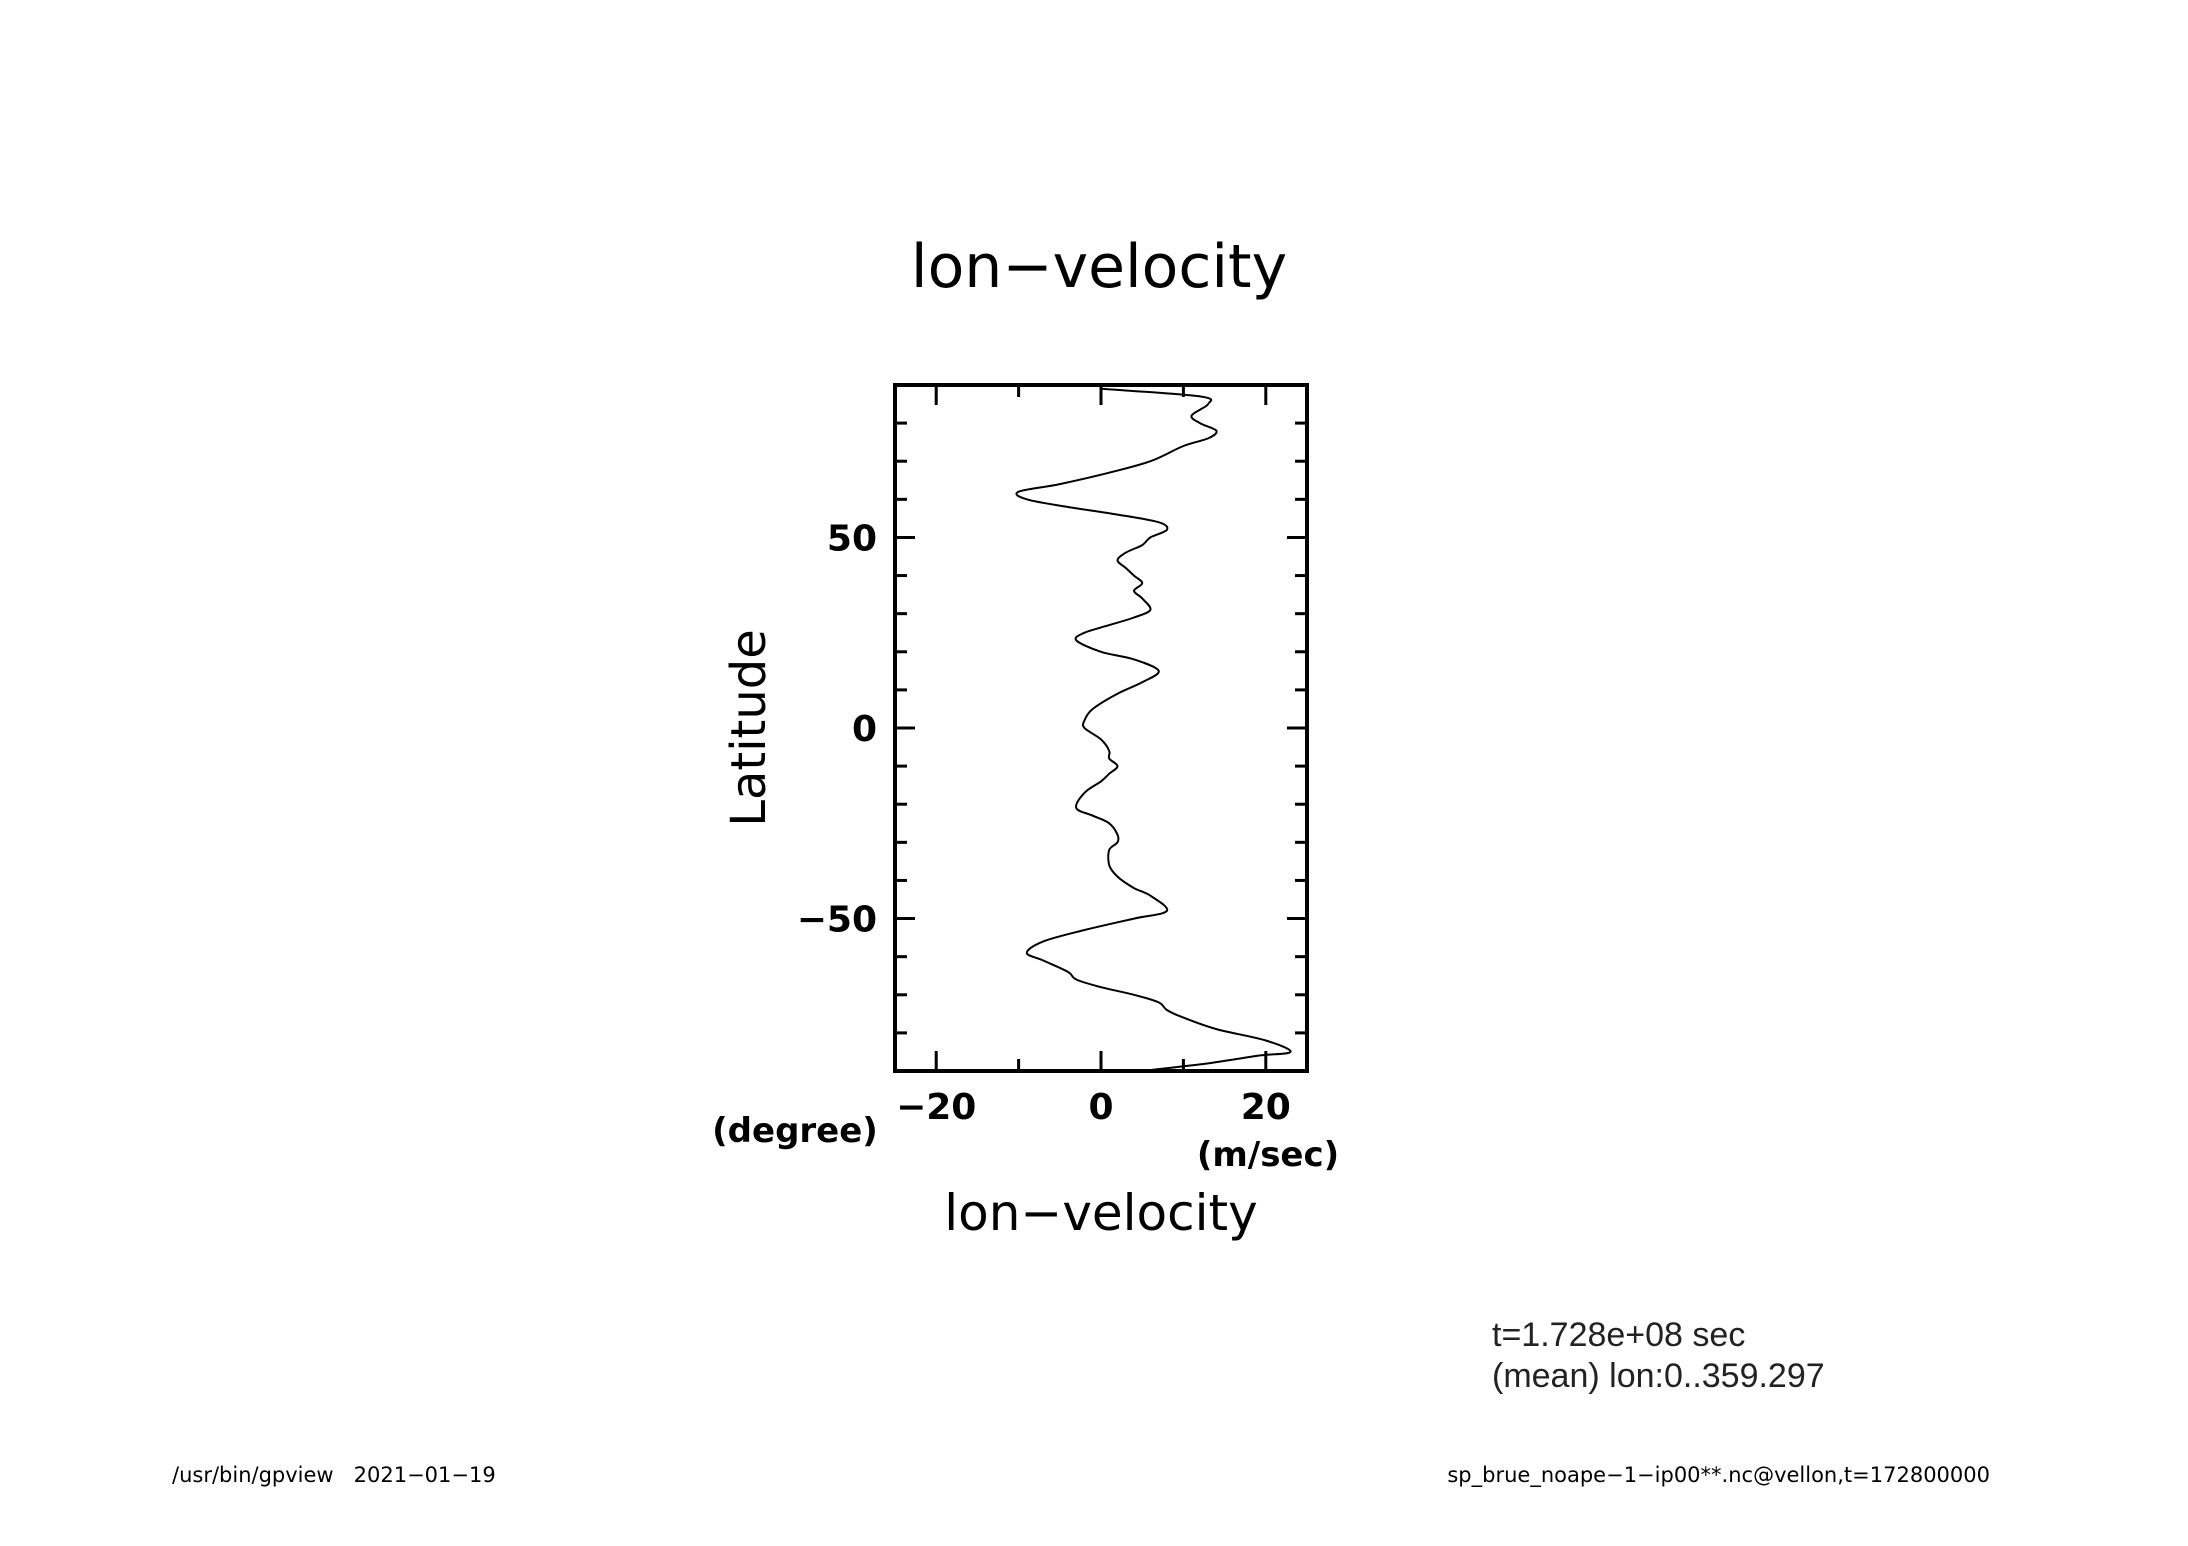  What do you see at coordinates (1618, 1335) in the screenshot?
I see `time-annotation: t=1.728e+08 sec` at bounding box center [1618, 1335].